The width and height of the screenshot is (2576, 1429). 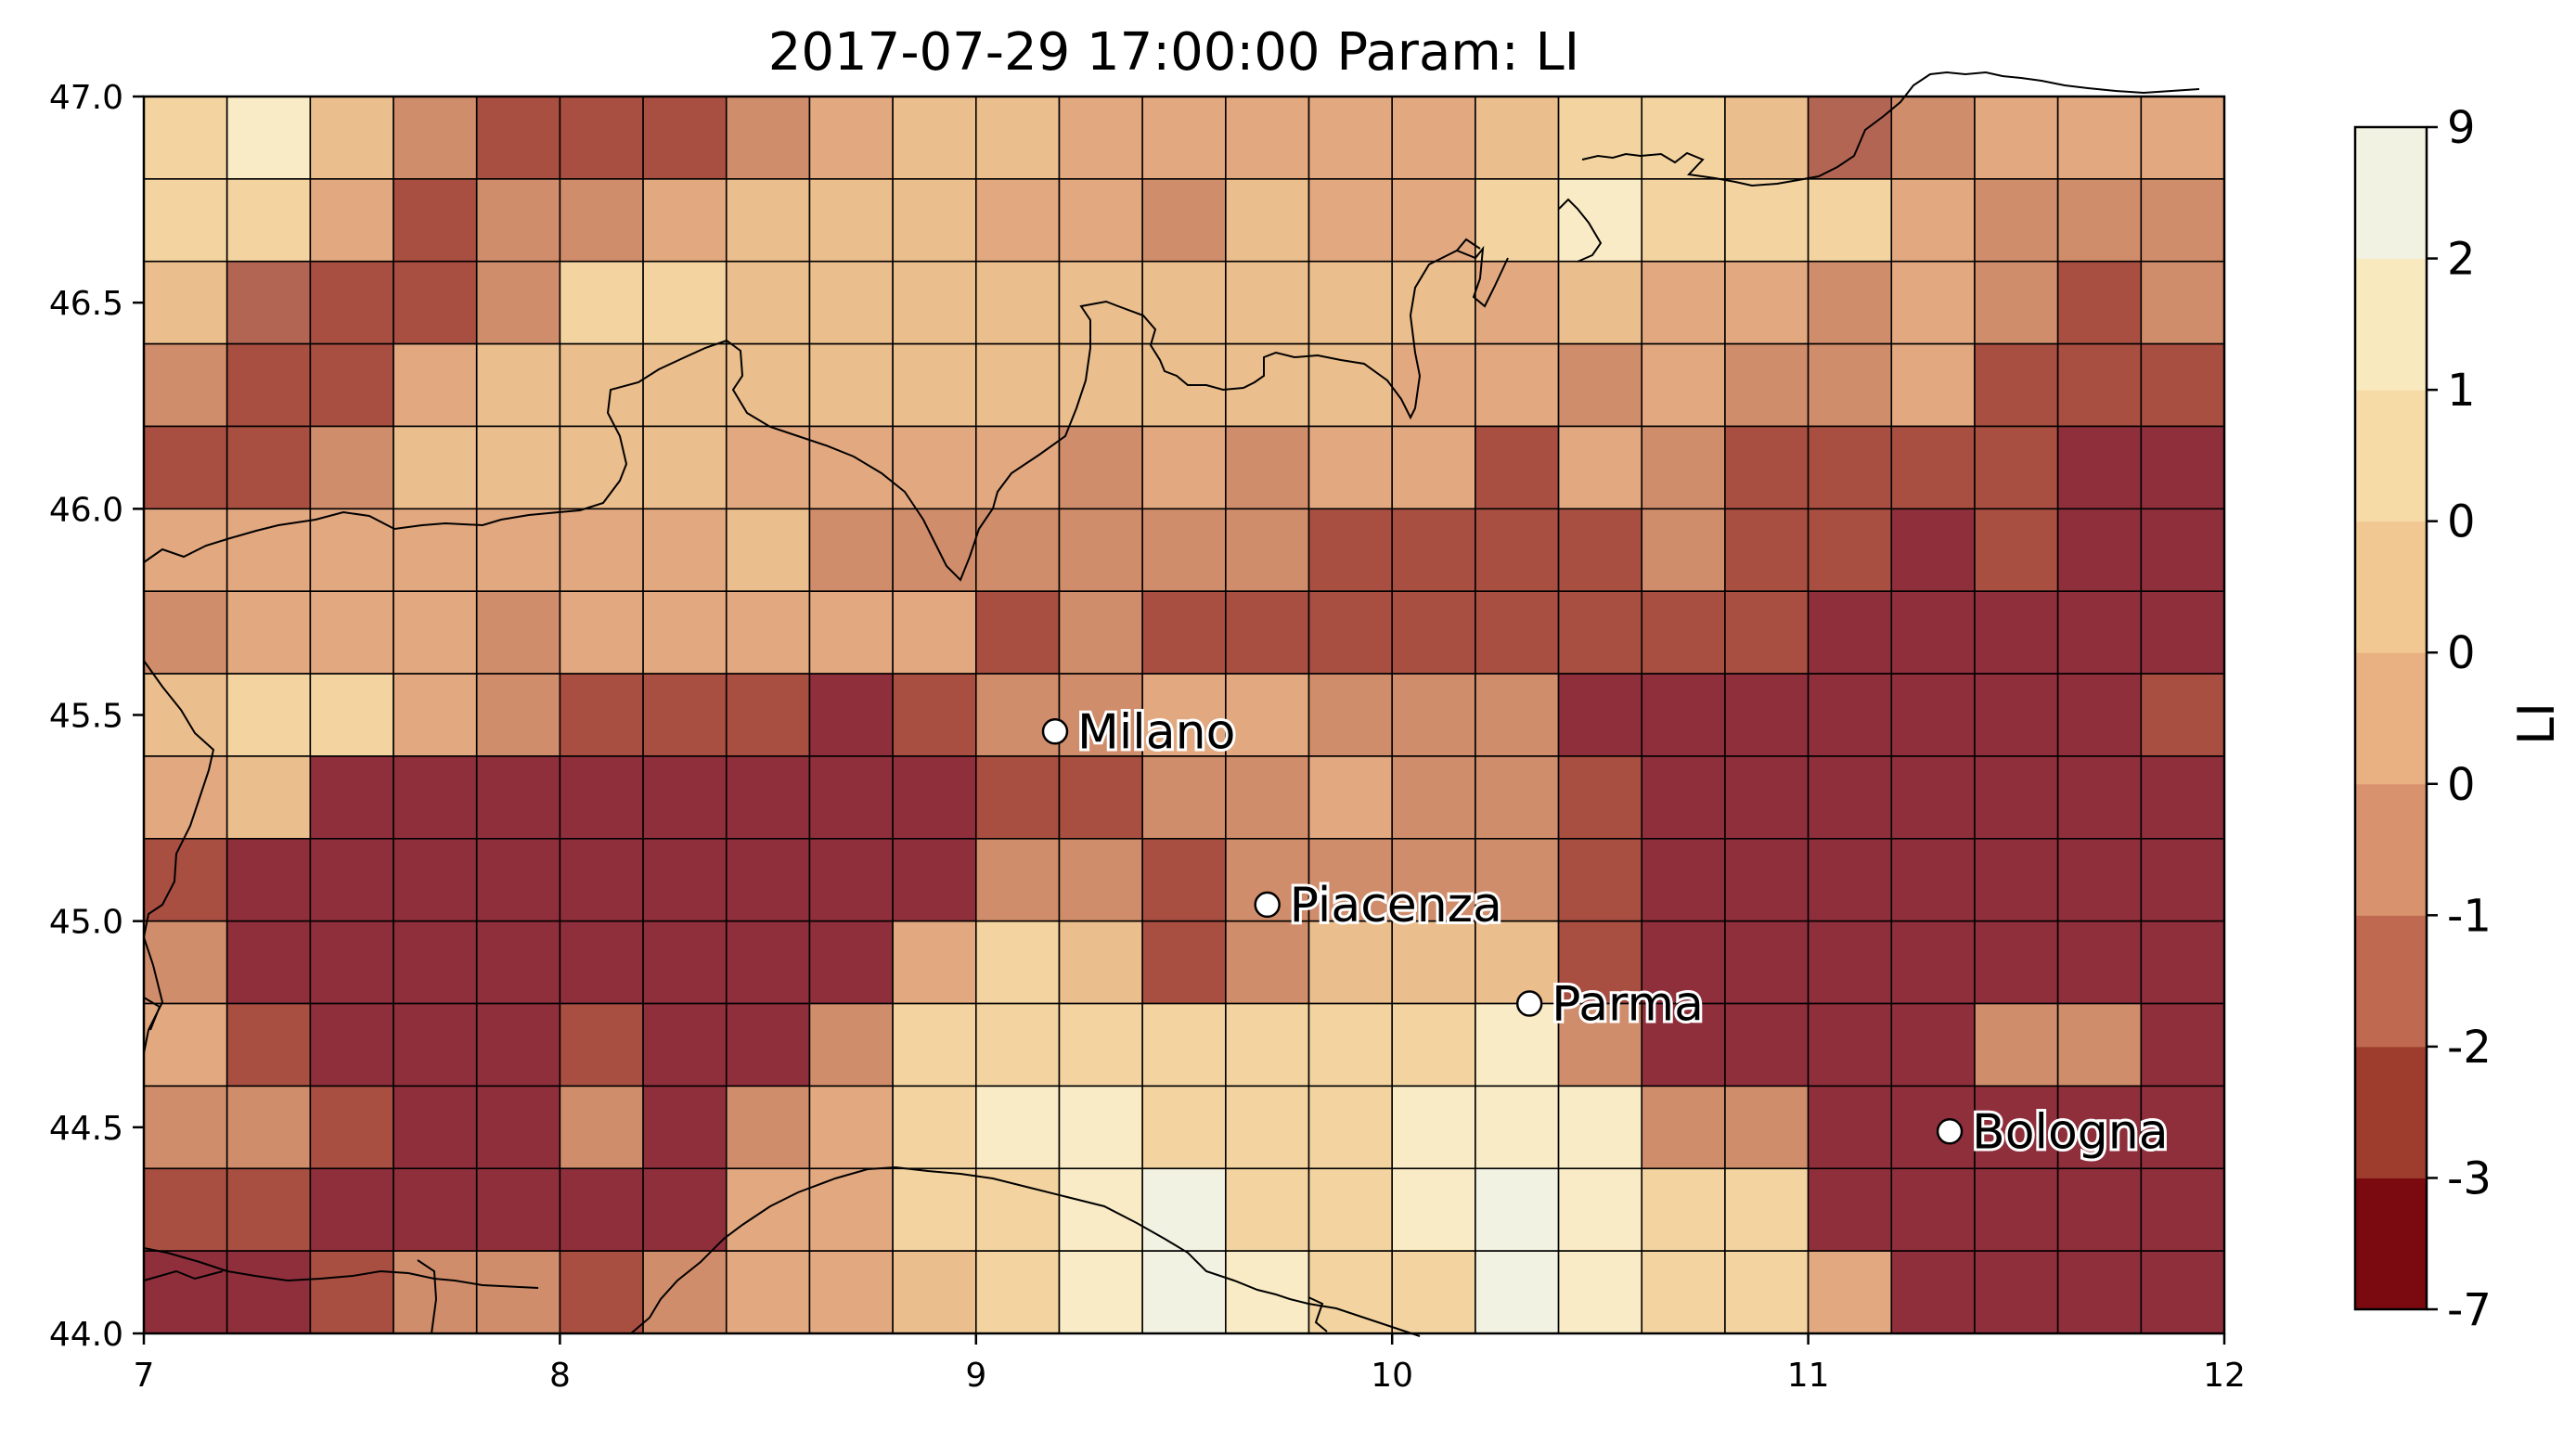 What do you see at coordinates (1396, 905) in the screenshot?
I see `city-label: Piacenza` at bounding box center [1396, 905].